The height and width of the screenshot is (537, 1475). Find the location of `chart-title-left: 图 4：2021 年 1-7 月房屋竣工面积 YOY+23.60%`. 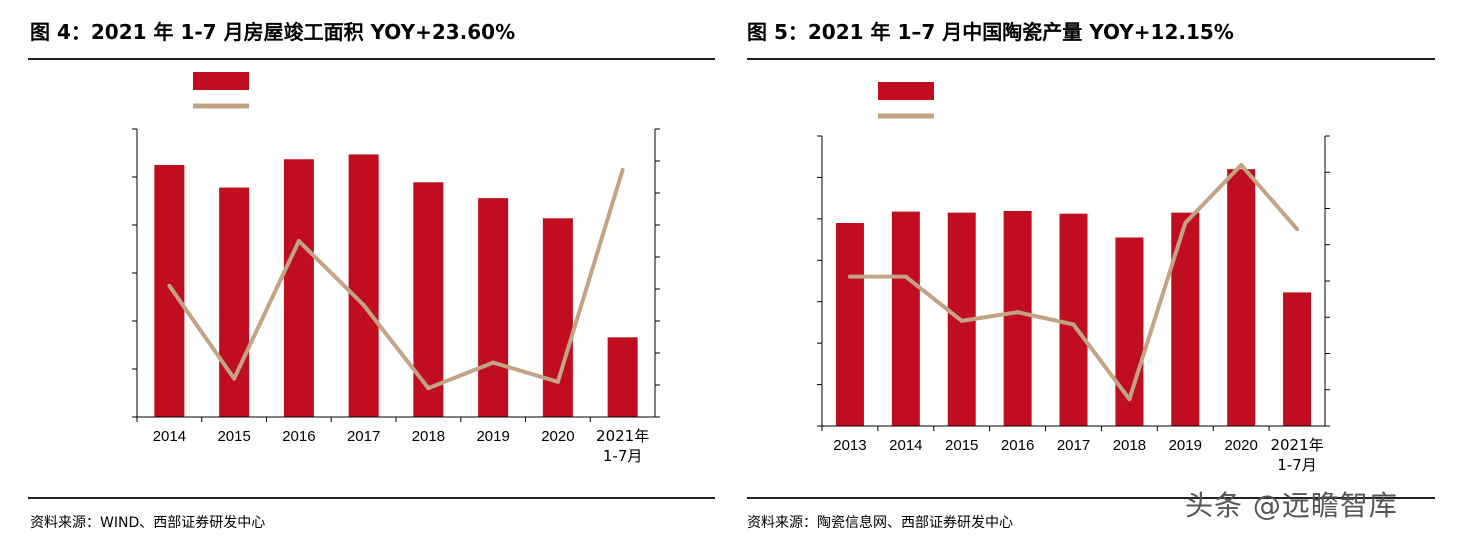

chart-title-left: 图 4：2021 年 1-7 月房屋竣工面积 YOY+23.60% is located at coordinates (273, 32).